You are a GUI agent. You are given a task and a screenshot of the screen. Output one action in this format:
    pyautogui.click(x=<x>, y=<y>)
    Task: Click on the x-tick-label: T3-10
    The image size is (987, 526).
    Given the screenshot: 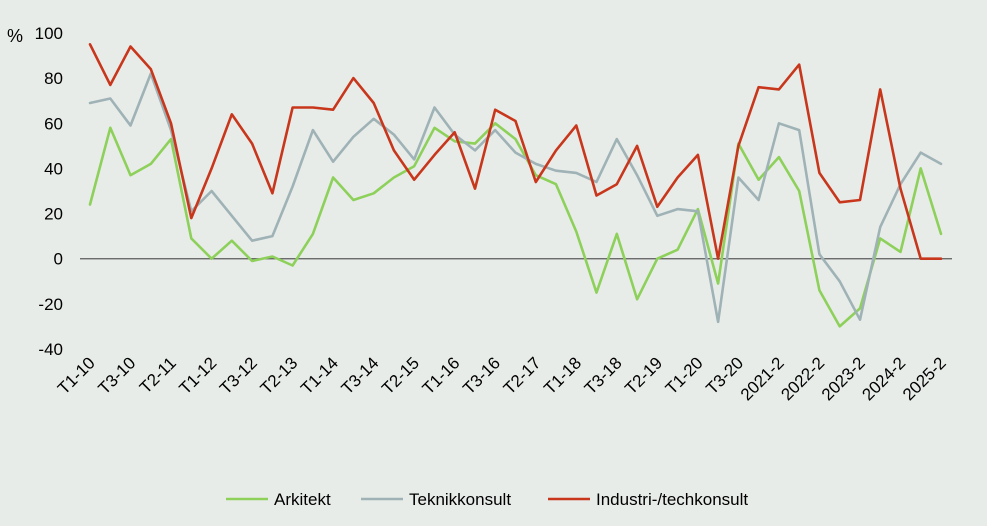 What is the action you would take?
    pyautogui.click(x=117, y=375)
    